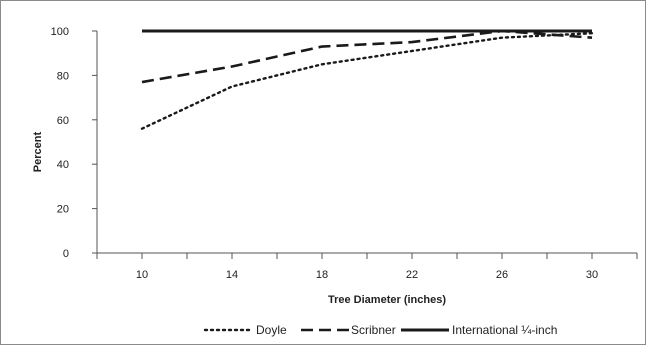 This screenshot has height=351, width=646. I want to click on legend-label: International ¼-inch, so click(504, 330).